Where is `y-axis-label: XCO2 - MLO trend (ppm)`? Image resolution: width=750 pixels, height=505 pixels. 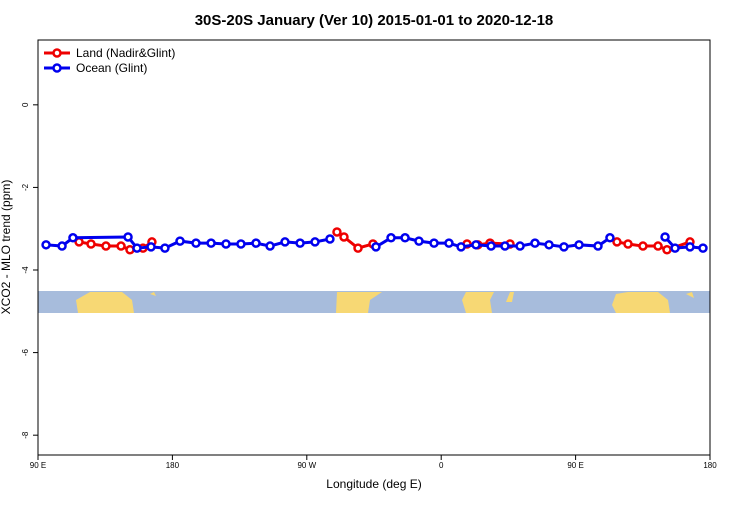
y-axis-label: XCO2 - MLO trend (ppm) is located at coordinates (6, 247).